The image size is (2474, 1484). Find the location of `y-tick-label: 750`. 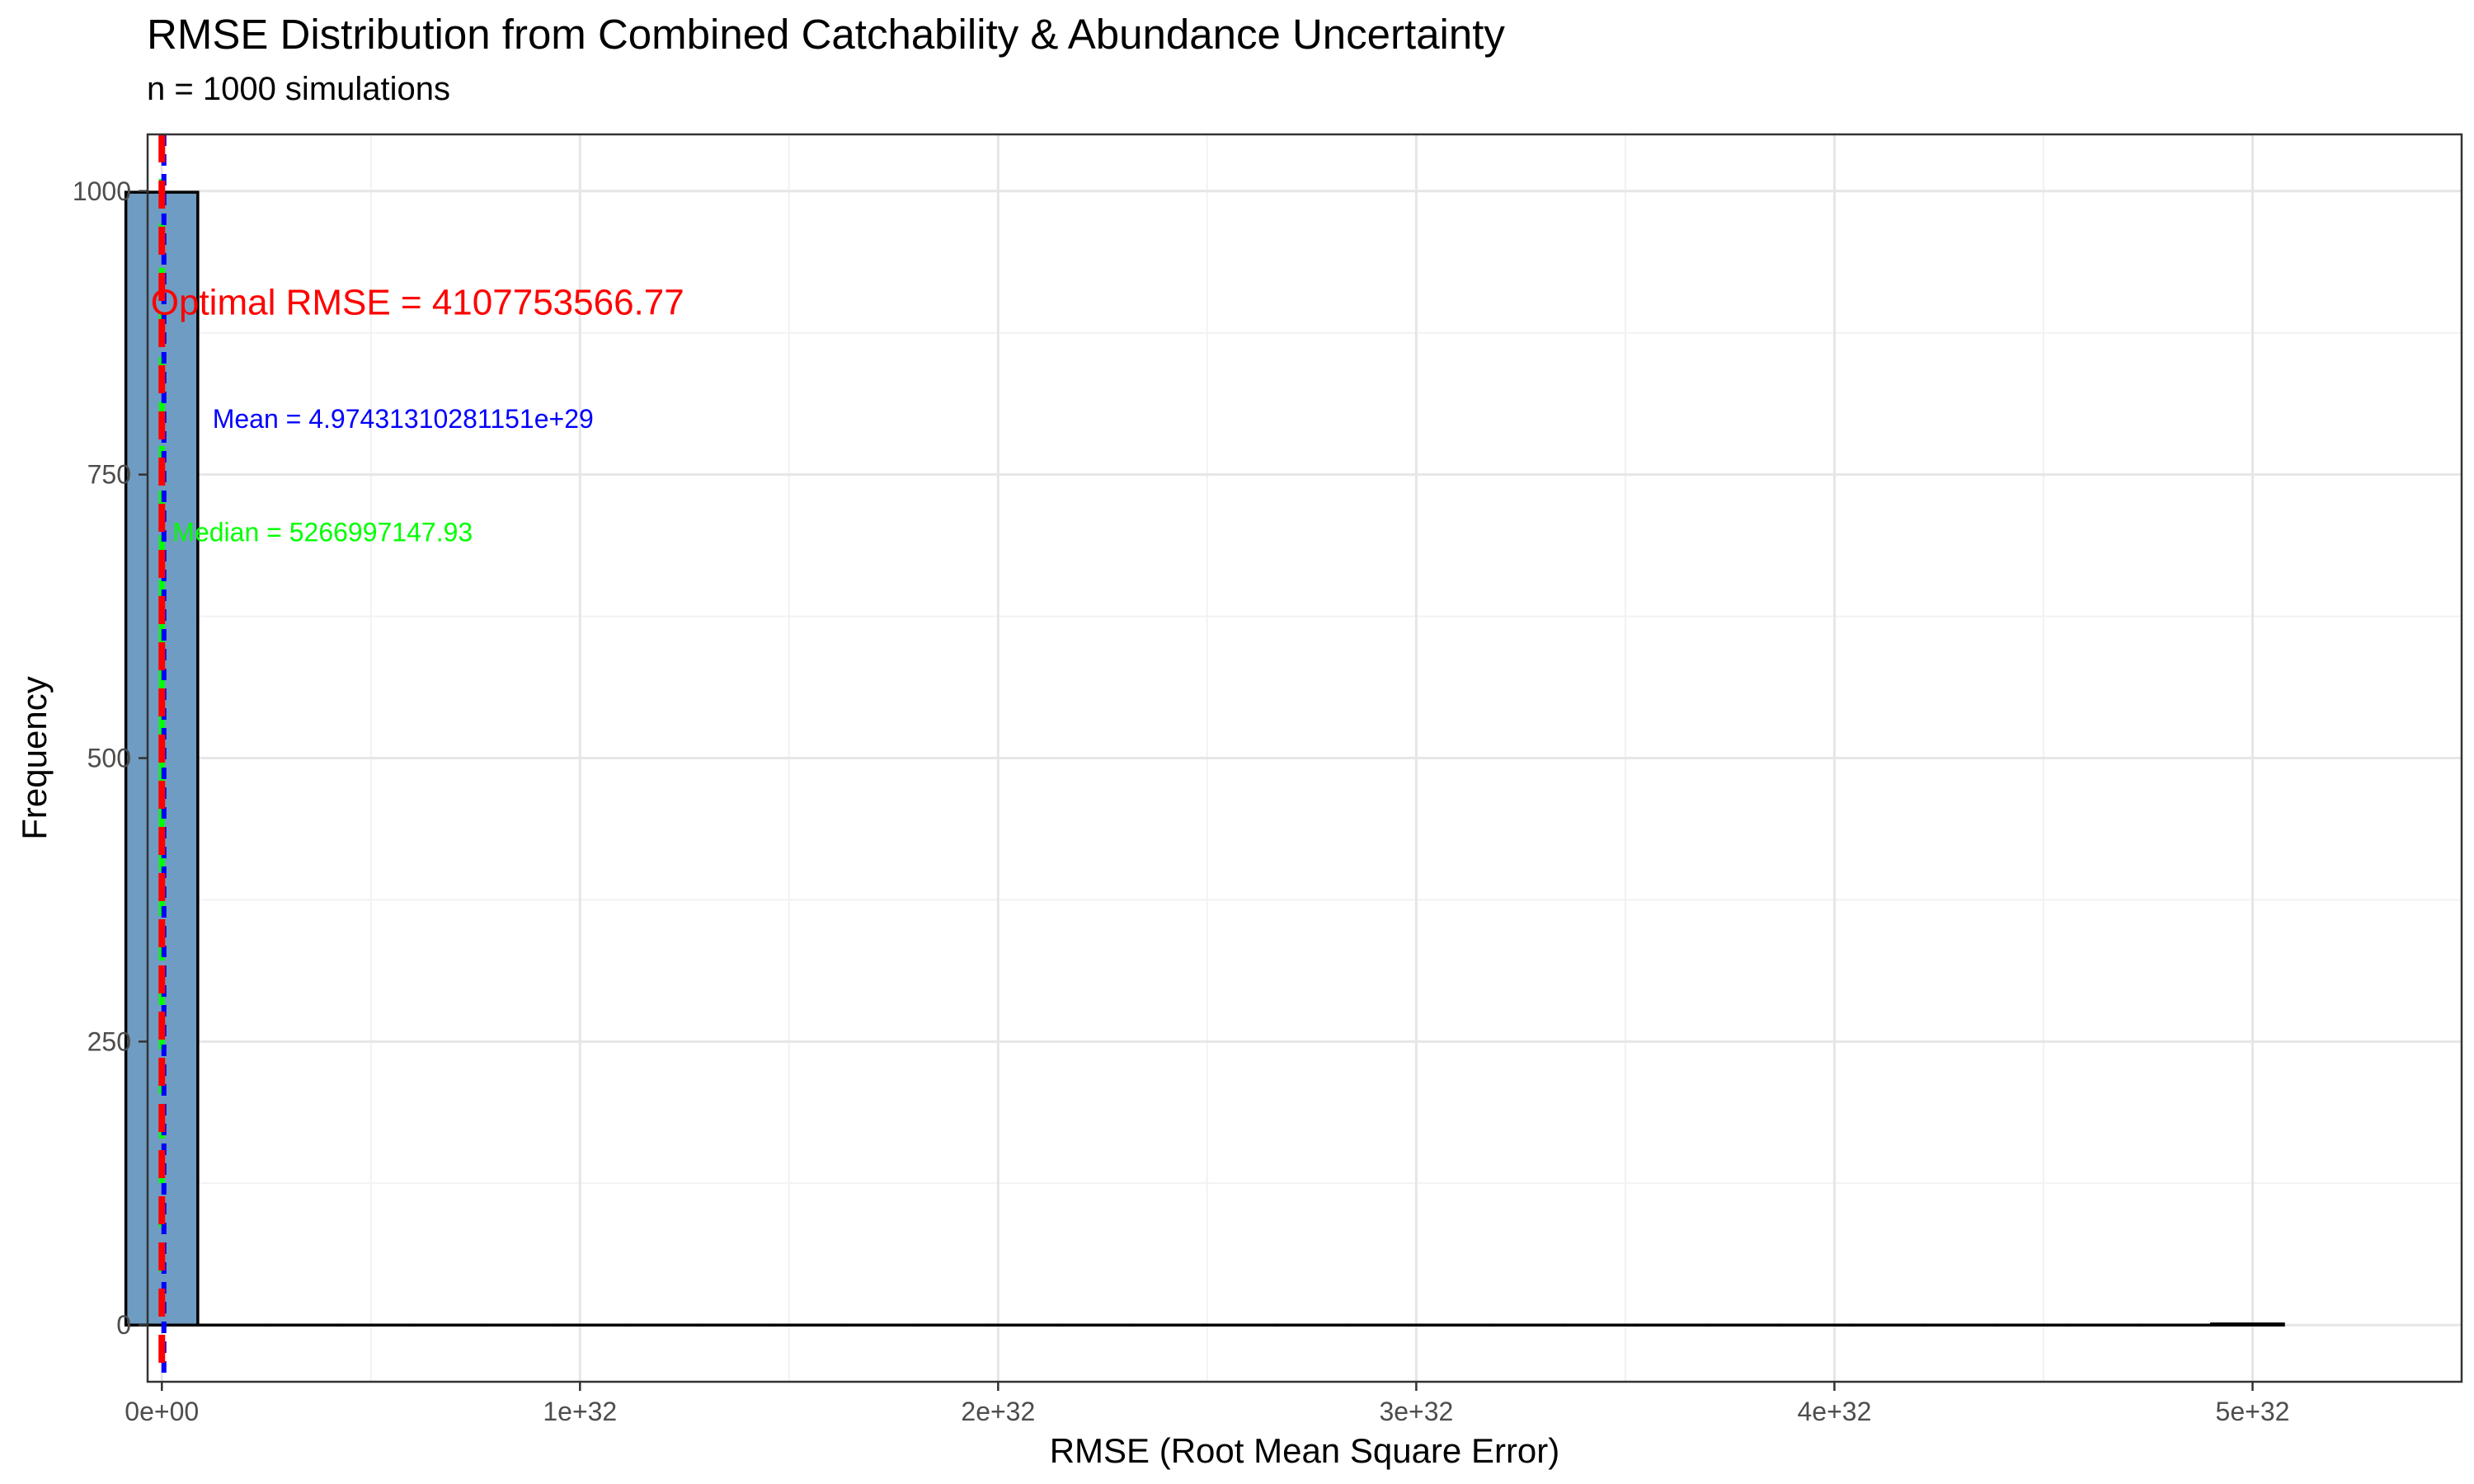

y-tick-label: 750 is located at coordinates (109, 475).